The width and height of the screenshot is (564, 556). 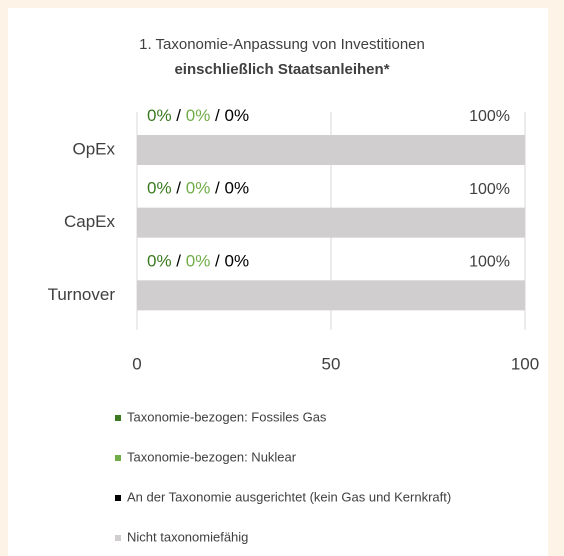 What do you see at coordinates (187, 536) in the screenshot?
I see `legend-label: Nicht taxonomiefähig` at bounding box center [187, 536].